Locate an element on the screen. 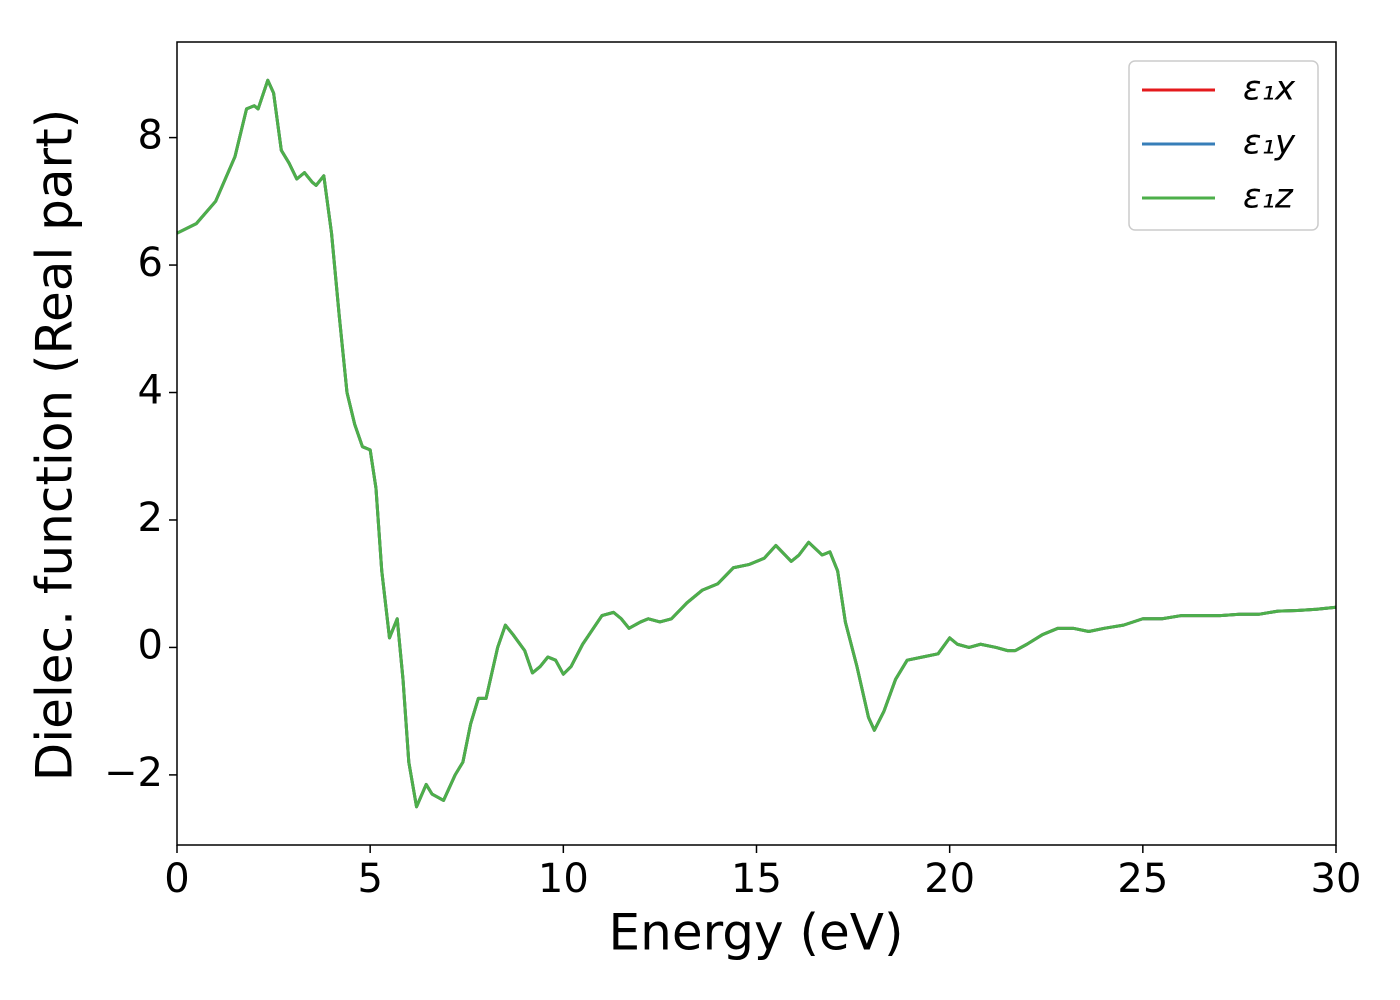 This screenshot has width=1400, height=1000. x-tick-label: 0 is located at coordinates (176, 879).